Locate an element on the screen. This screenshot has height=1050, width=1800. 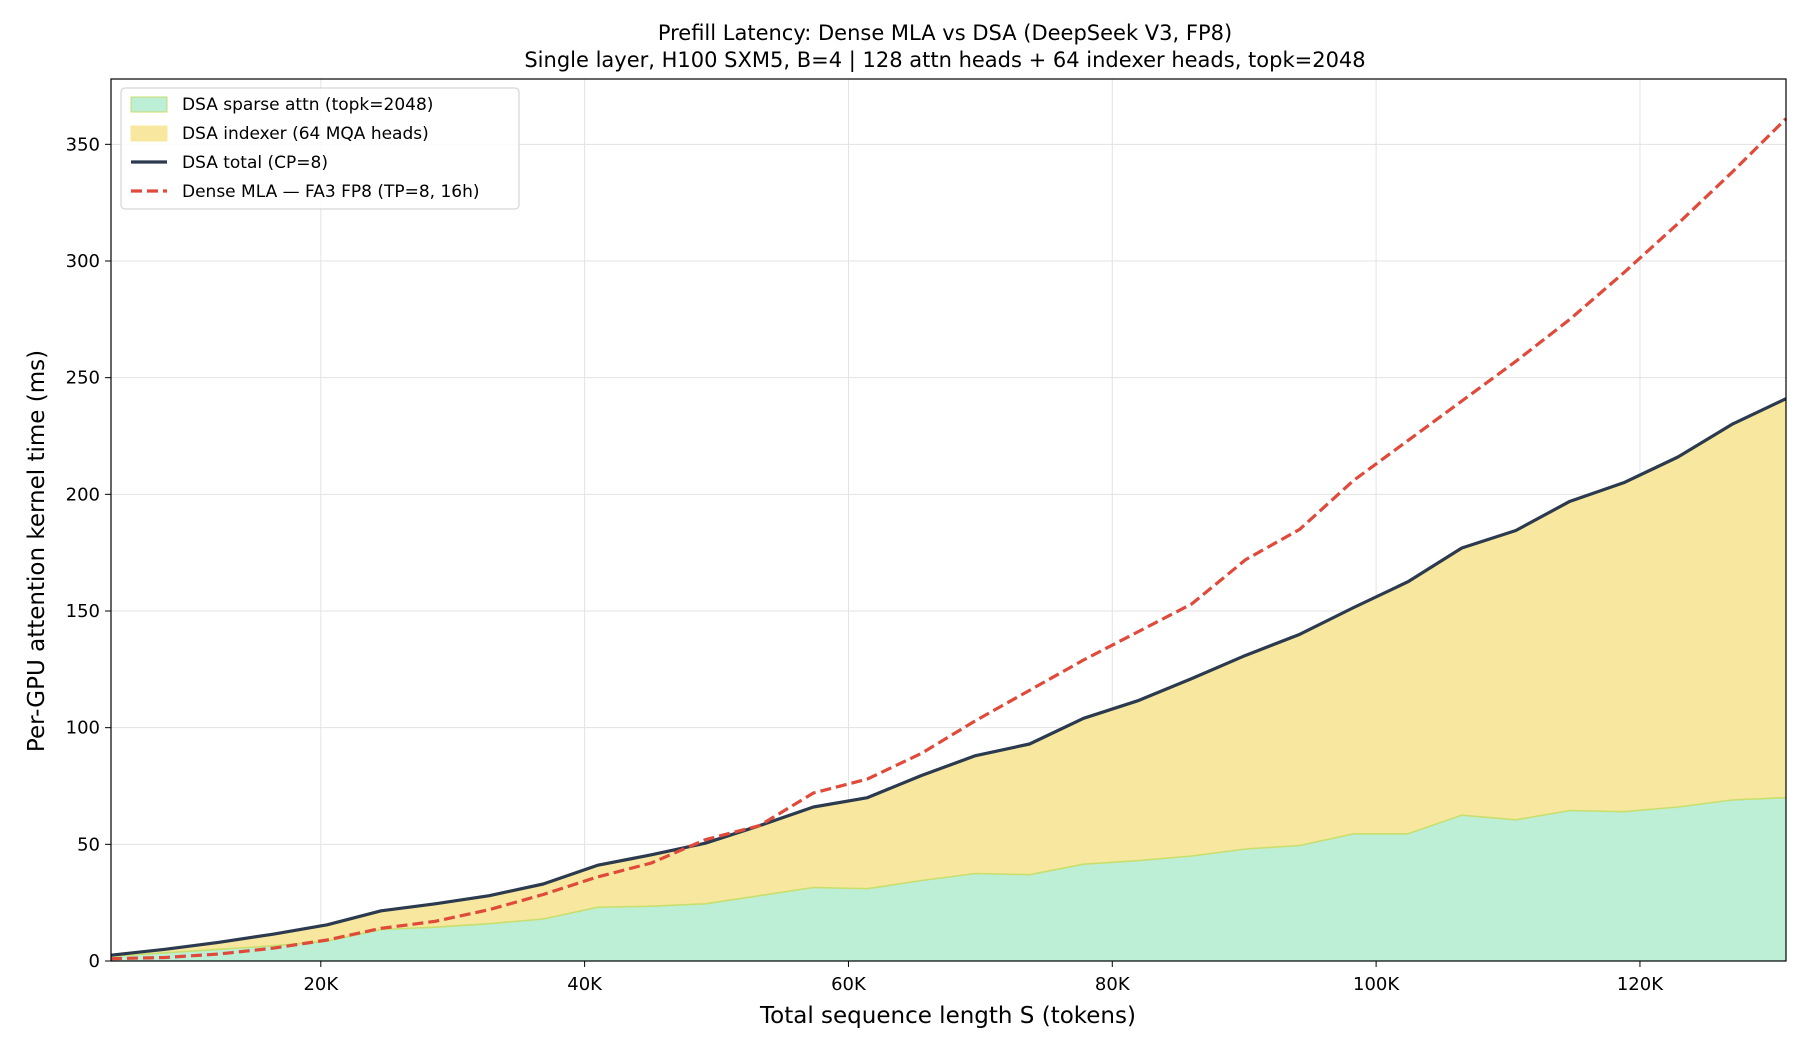
y-tick-label: 350 is located at coordinates (83, 144).